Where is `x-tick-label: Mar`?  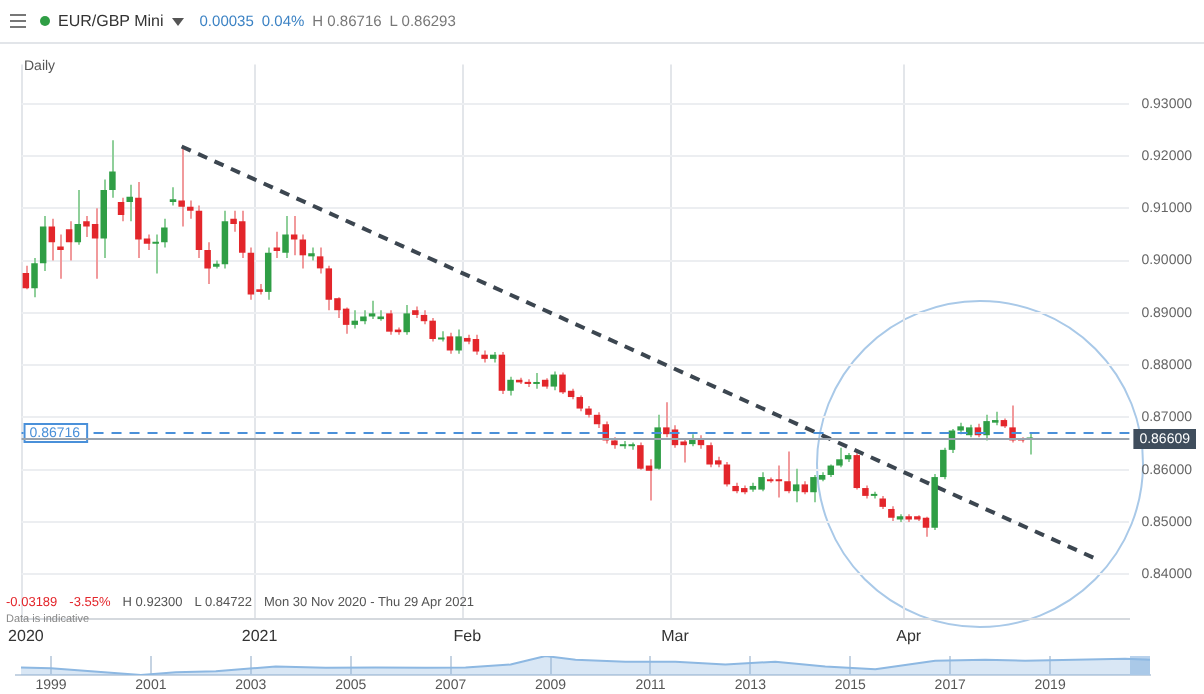 x-tick-label: Mar is located at coordinates (675, 635).